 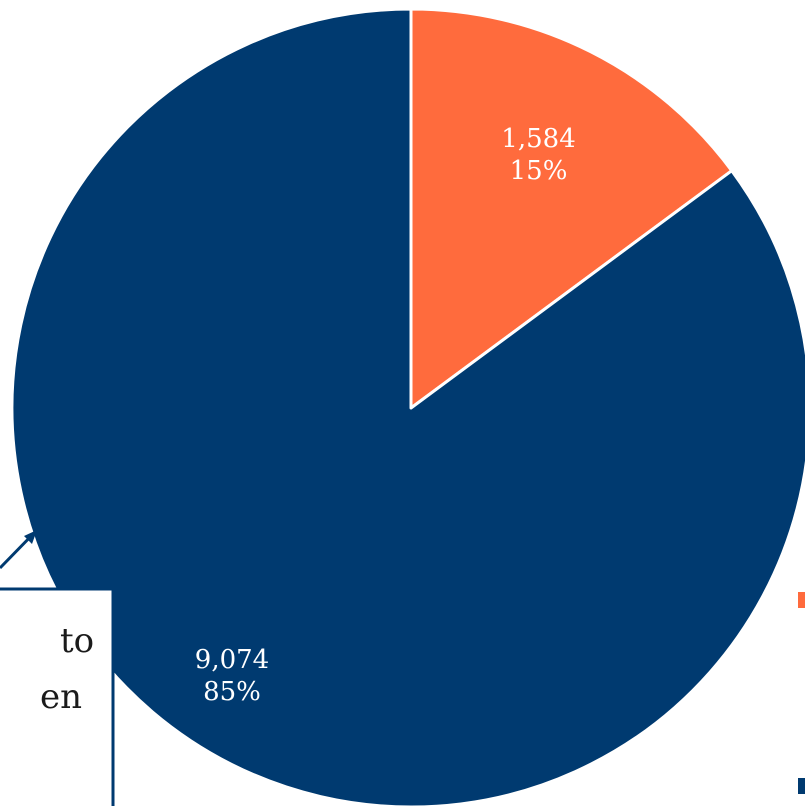 What do you see at coordinates (232, 692) in the screenshot?
I see `slice-2-percent-label: 85%` at bounding box center [232, 692].